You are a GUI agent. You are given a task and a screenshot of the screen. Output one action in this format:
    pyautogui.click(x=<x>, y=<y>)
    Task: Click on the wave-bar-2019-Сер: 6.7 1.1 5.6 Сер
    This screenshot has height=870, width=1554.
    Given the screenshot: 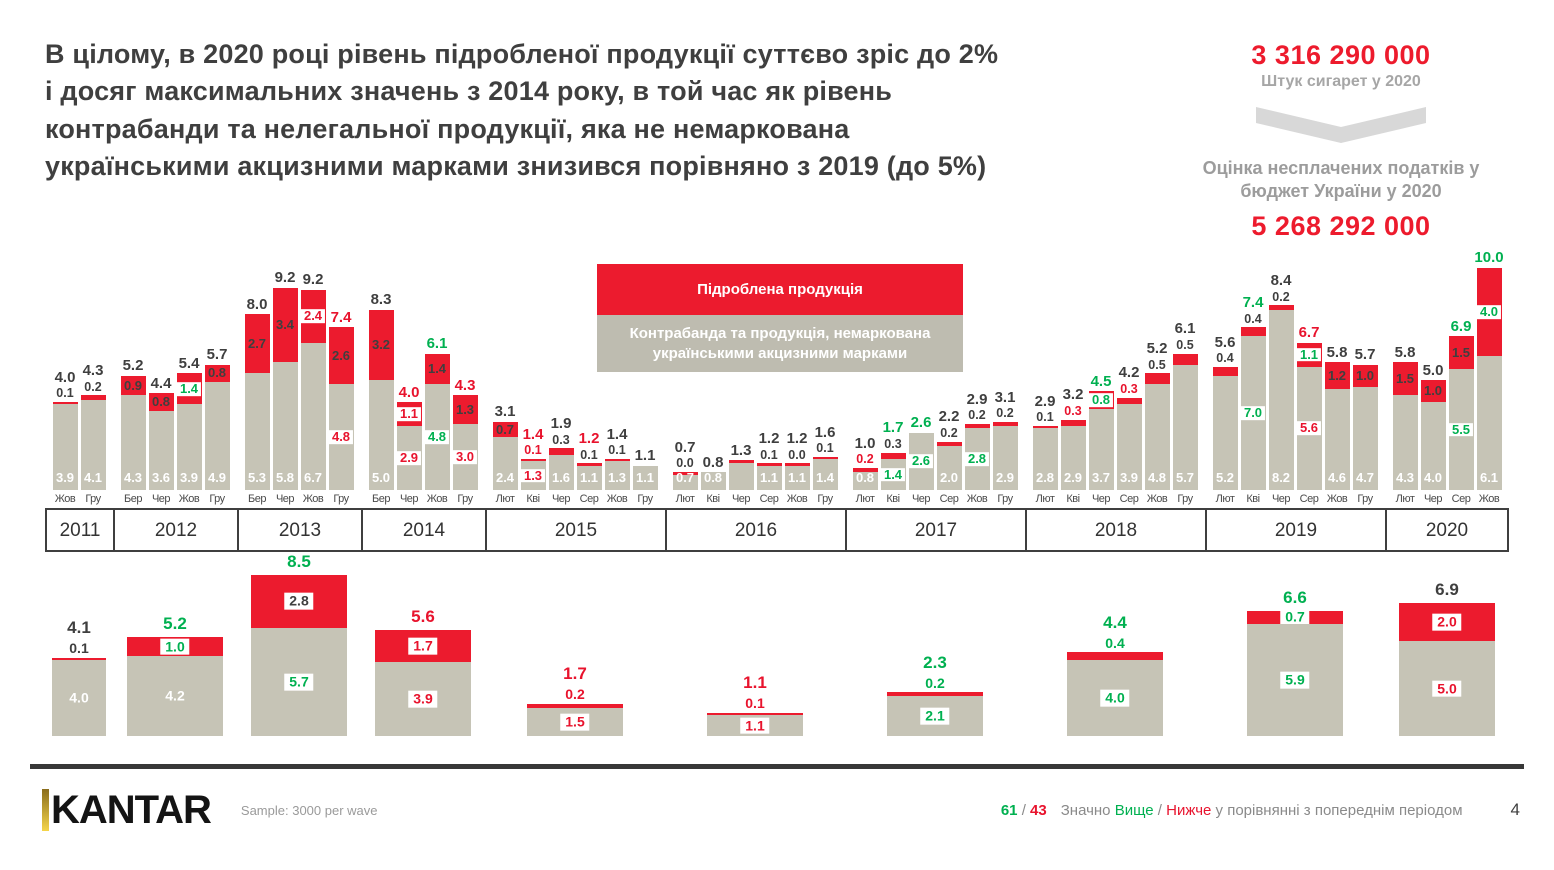 What is the action you would take?
    pyautogui.click(x=1309, y=416)
    